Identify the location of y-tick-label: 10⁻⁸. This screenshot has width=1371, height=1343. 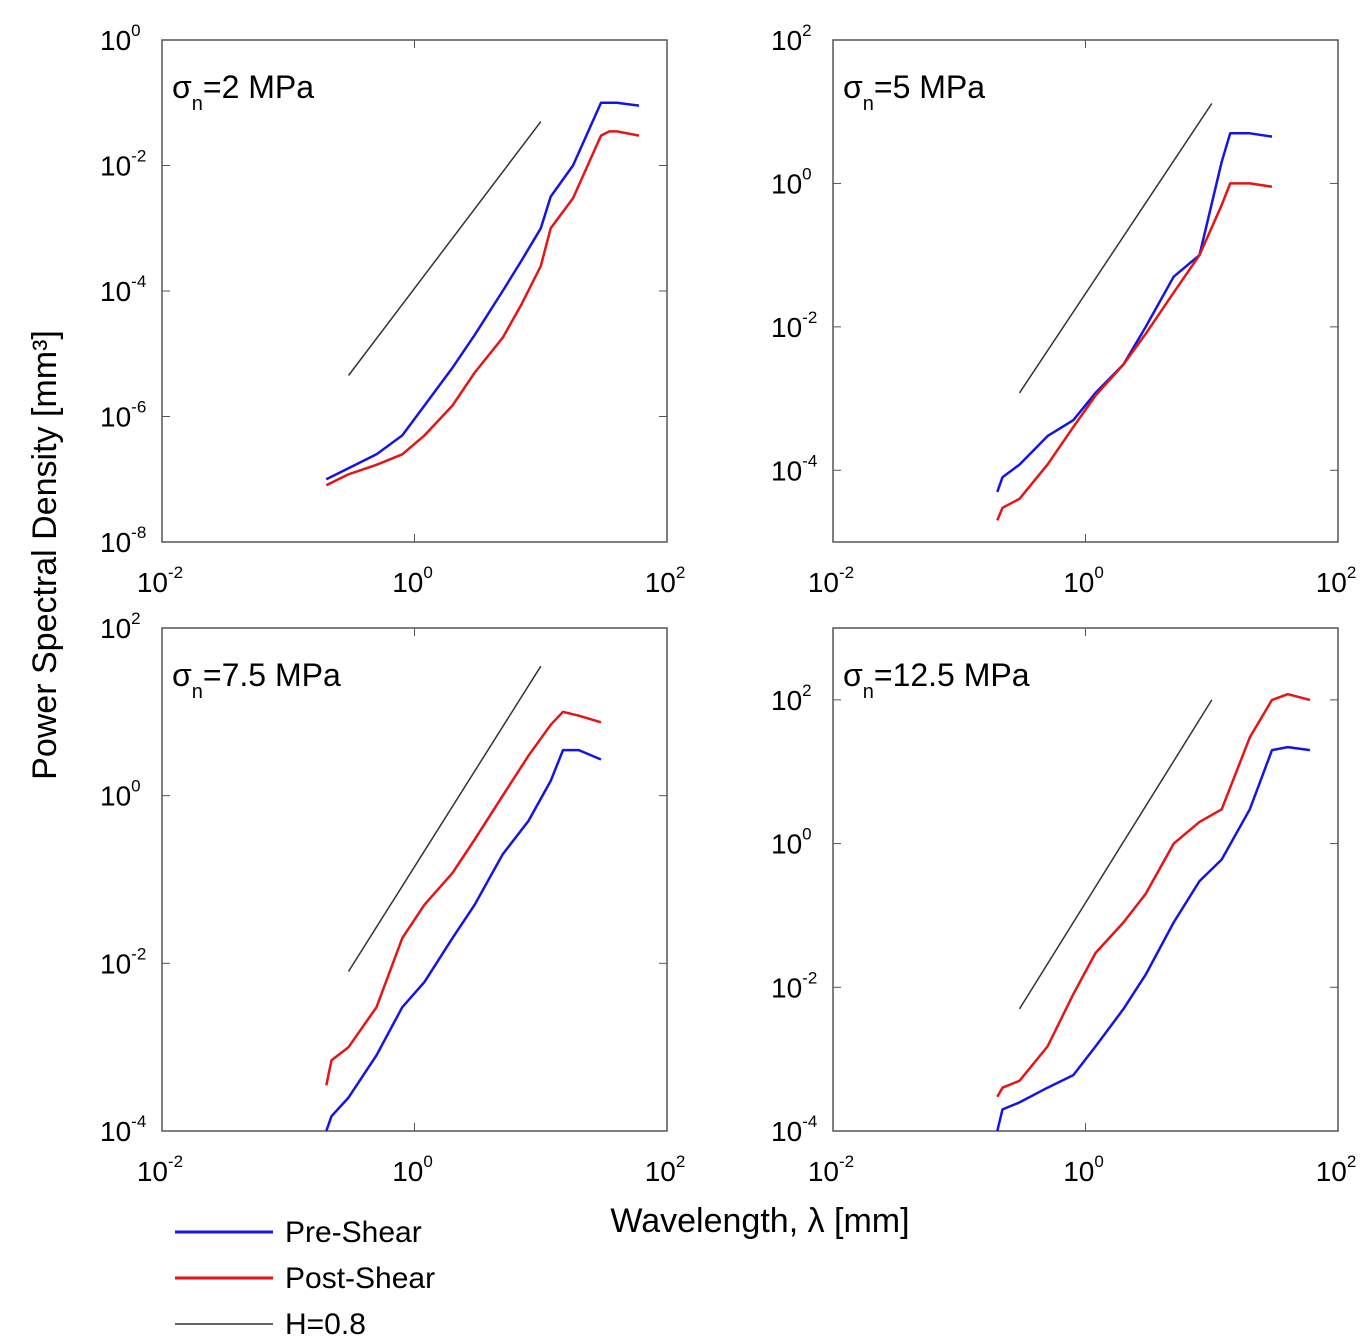
(123, 540).